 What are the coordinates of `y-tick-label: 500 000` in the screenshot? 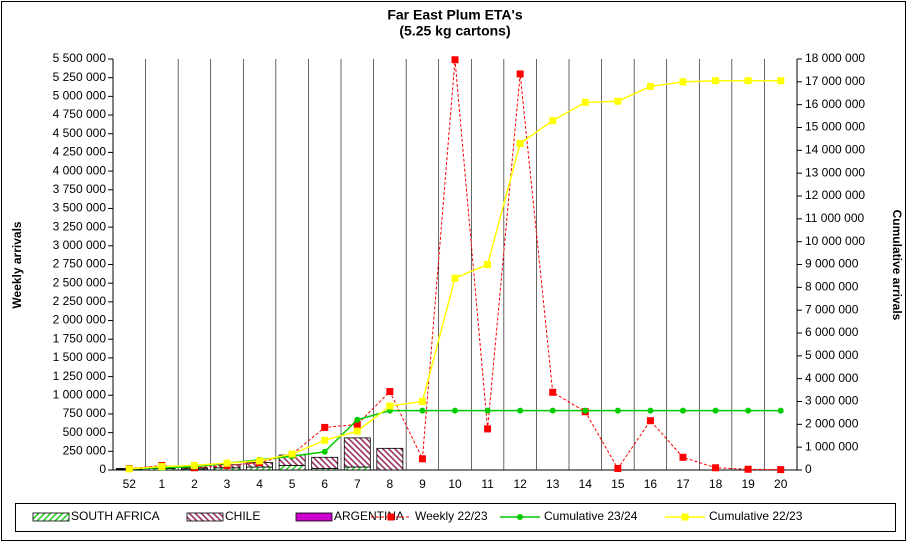 It's located at (85, 432).